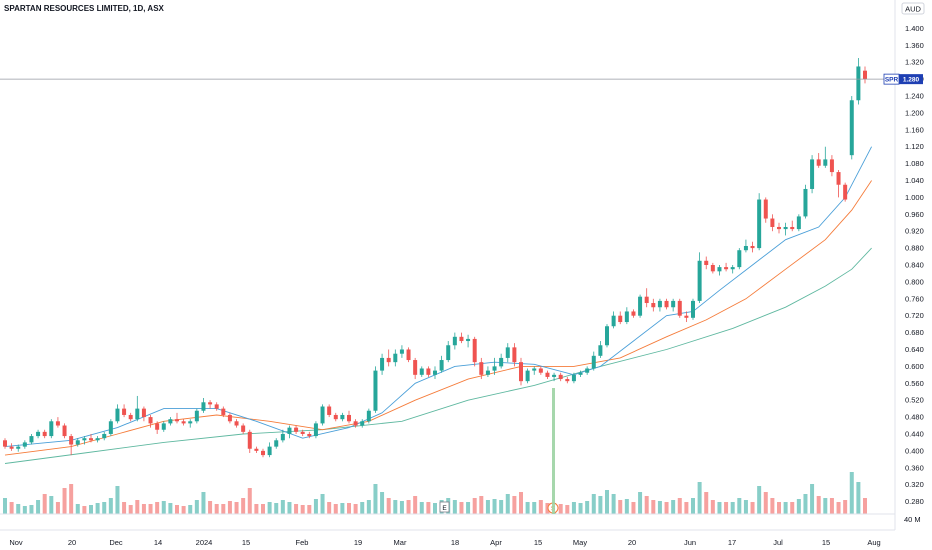 This screenshot has width=932, height=550. What do you see at coordinates (892, 79) in the screenshot?
I see `price-tag-symbol: SPR` at bounding box center [892, 79].